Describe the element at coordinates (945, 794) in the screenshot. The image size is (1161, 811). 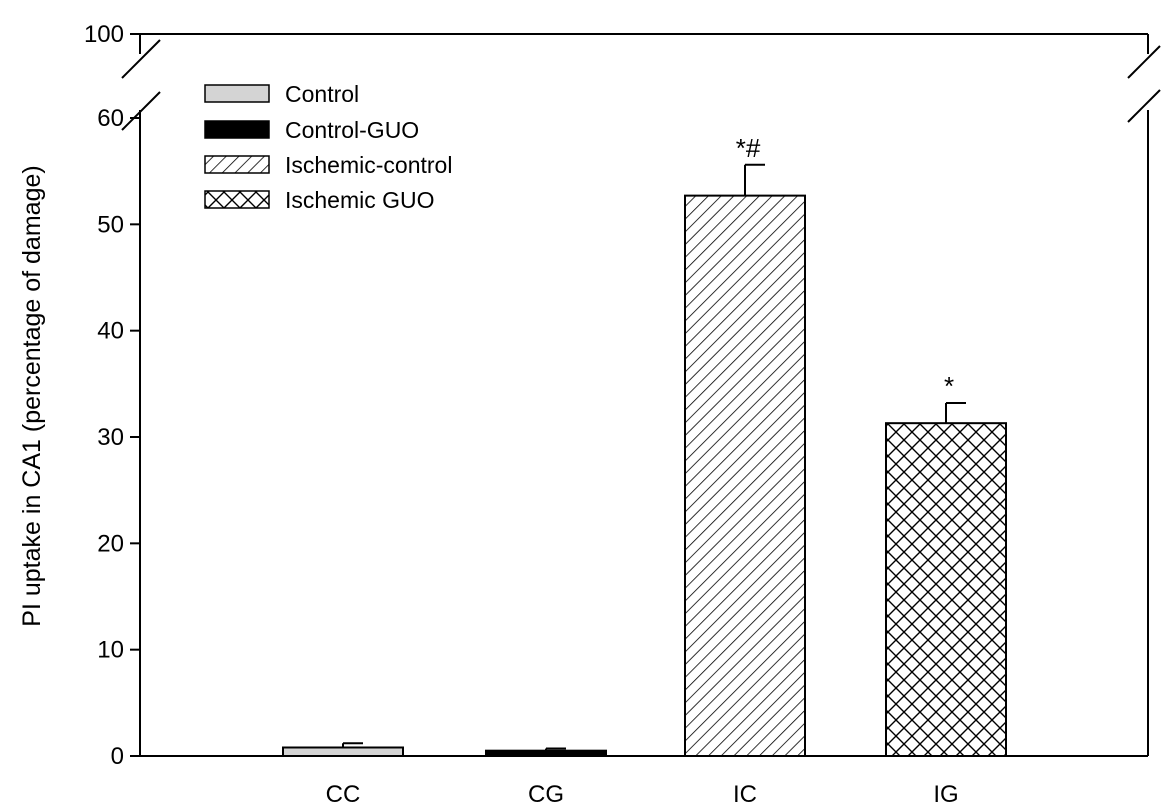
I see `x-tick-label: IG` at that location.